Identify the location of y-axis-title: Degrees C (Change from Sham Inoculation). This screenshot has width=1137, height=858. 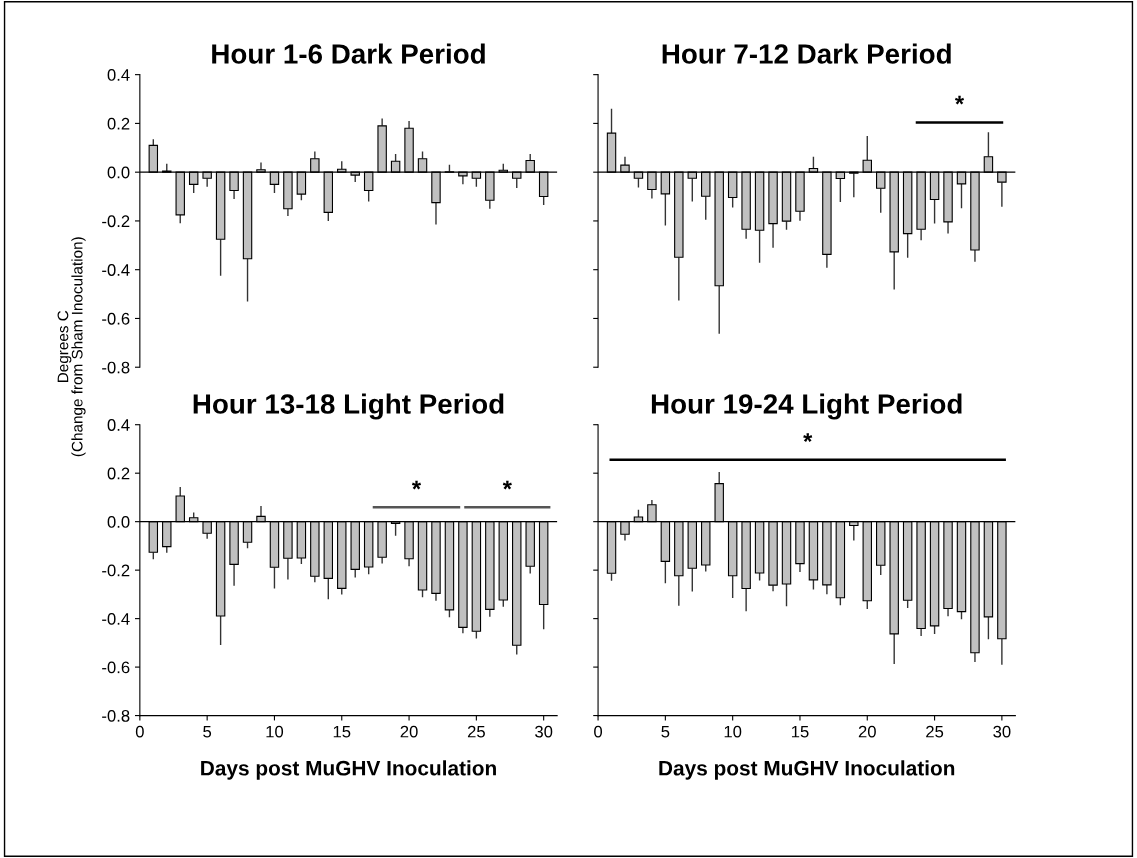
(71, 347).